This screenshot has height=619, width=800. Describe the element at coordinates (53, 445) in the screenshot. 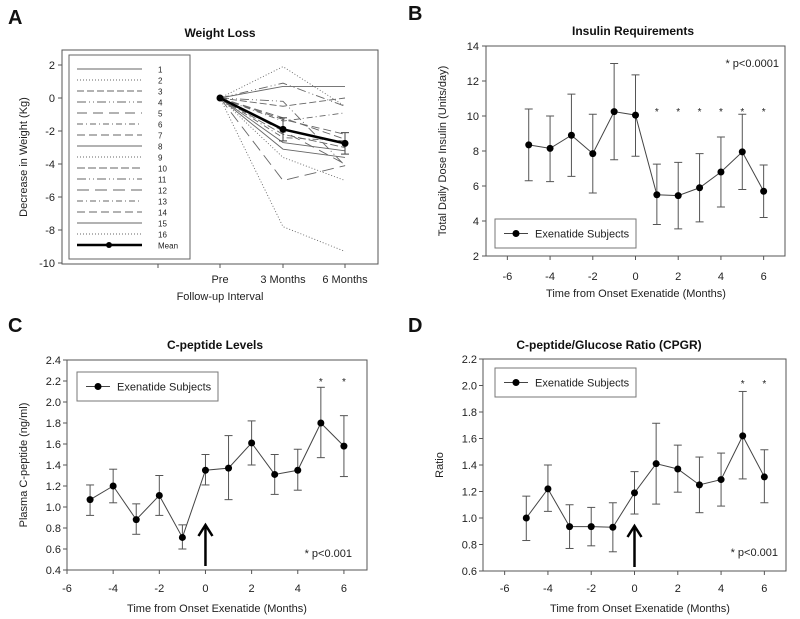

I see `y-tick-label: 1.6` at that location.